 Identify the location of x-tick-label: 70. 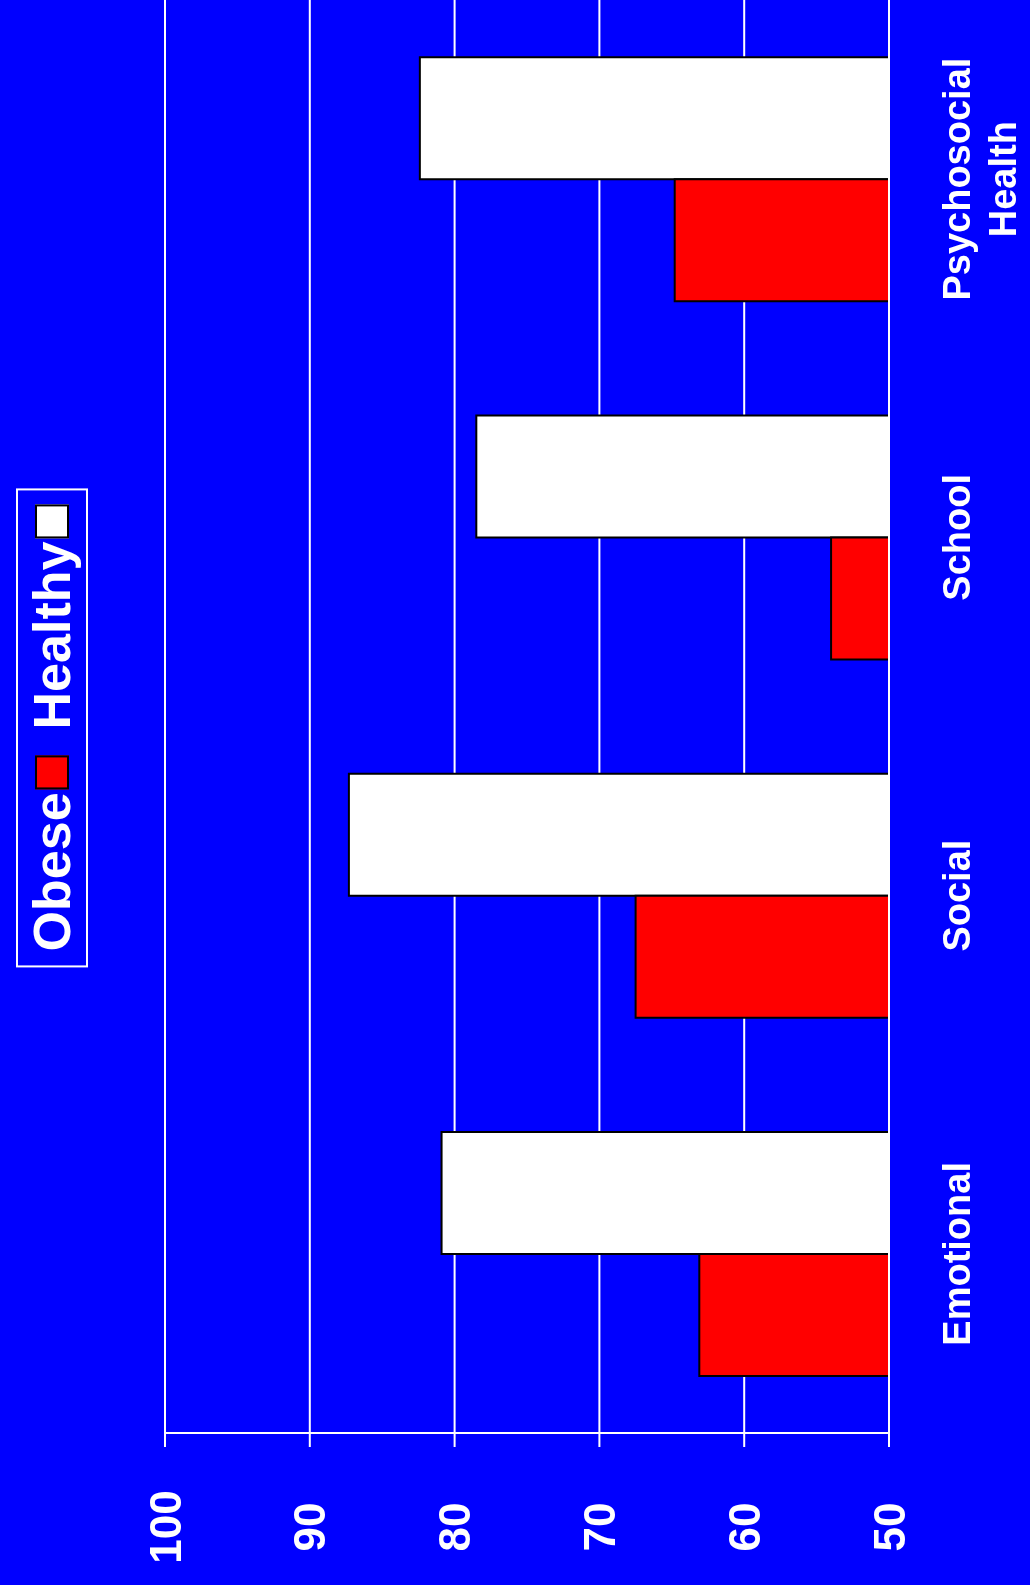
(599, 1527).